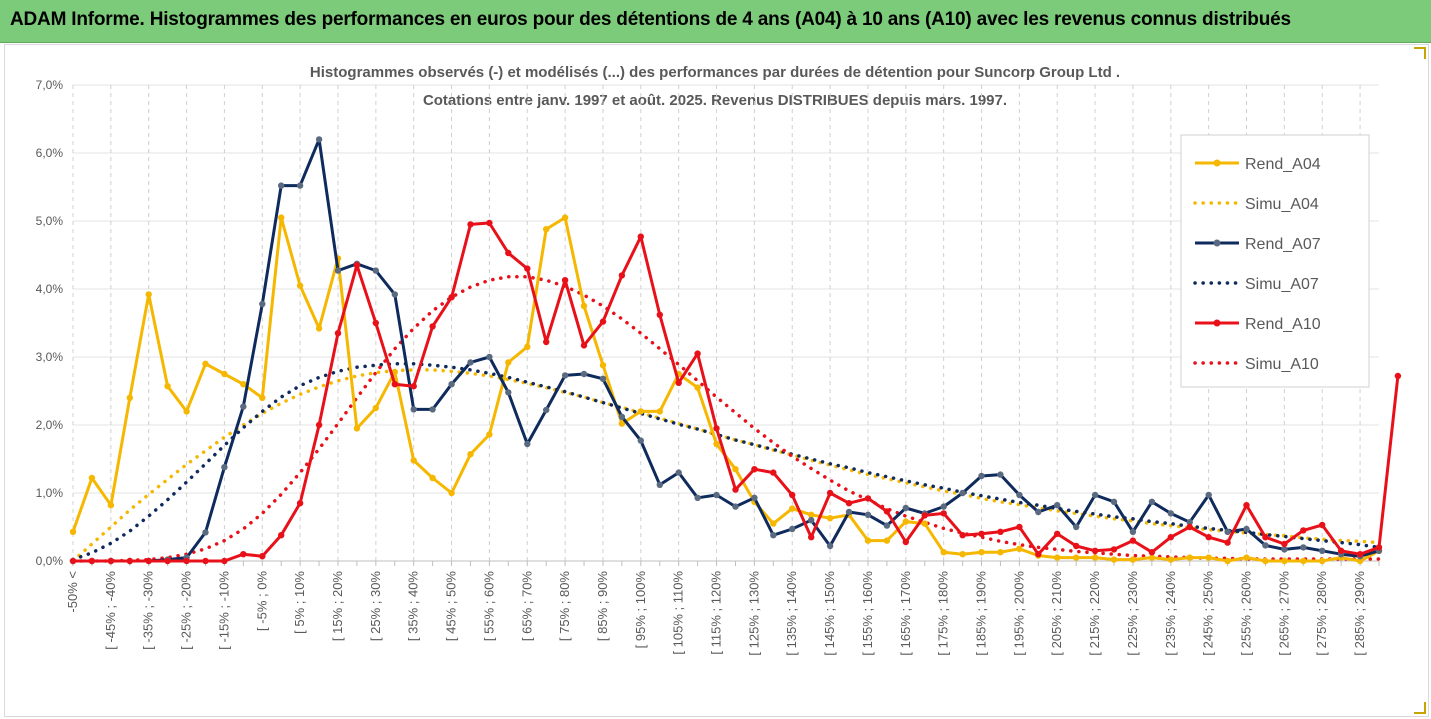  I want to click on x-tick-label: [ 75% ; 80%, so click(564, 606).